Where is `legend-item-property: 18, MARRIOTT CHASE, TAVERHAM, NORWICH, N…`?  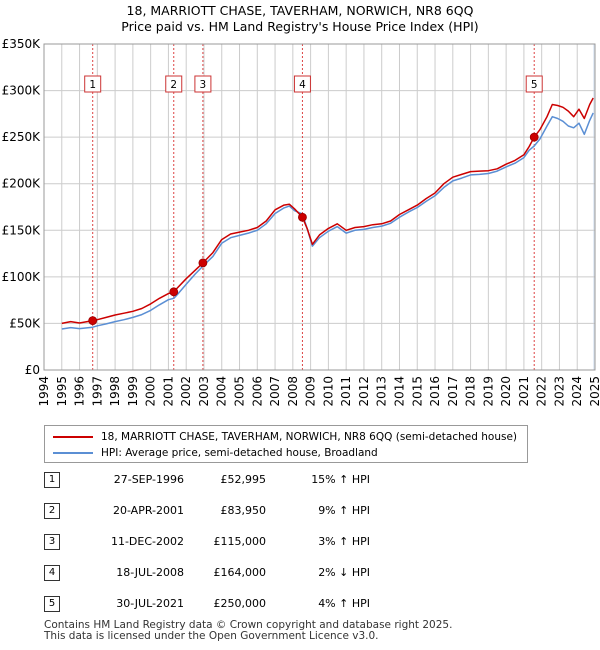
legend-item-property: 18, MARRIOTT CHASE, TAVERHAM, NORWICH, N… is located at coordinates (285, 437).